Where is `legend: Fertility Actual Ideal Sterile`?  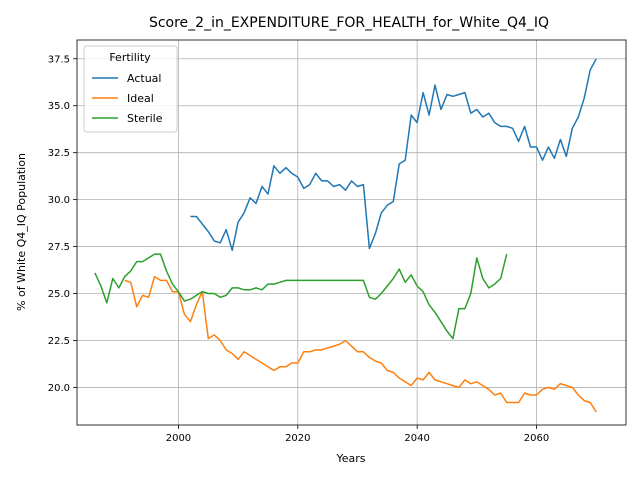
legend: Fertility Actual Ideal Sterile is located at coordinates (130, 89).